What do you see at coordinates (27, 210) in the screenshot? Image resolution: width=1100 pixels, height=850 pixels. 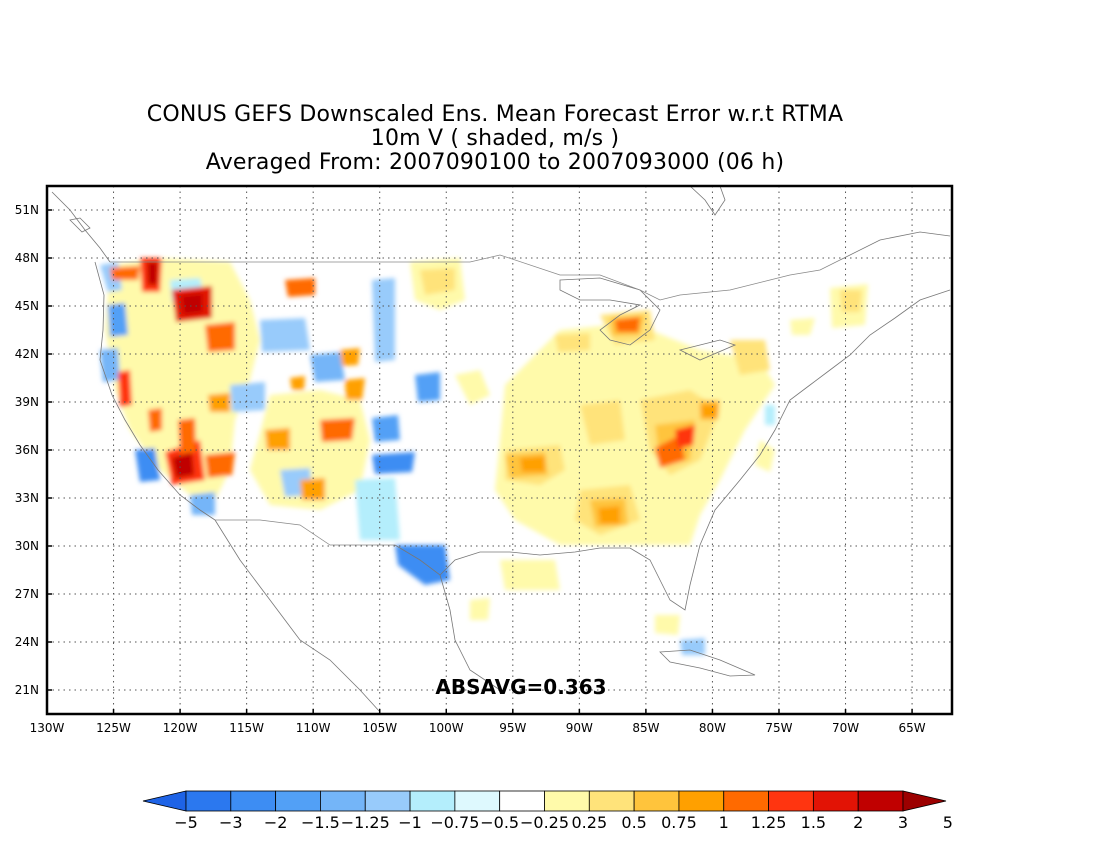 I see `lat-tick-label: 51N` at bounding box center [27, 210].